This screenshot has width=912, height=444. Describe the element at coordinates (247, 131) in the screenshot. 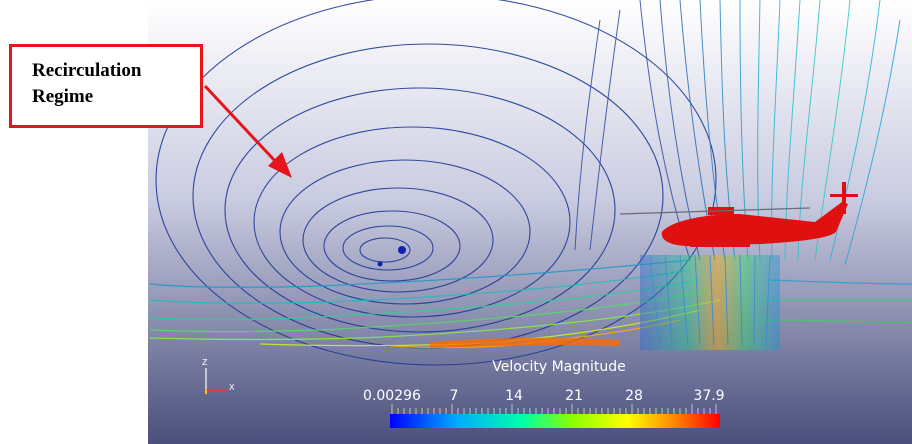

I see `annotation-arrow` at that location.